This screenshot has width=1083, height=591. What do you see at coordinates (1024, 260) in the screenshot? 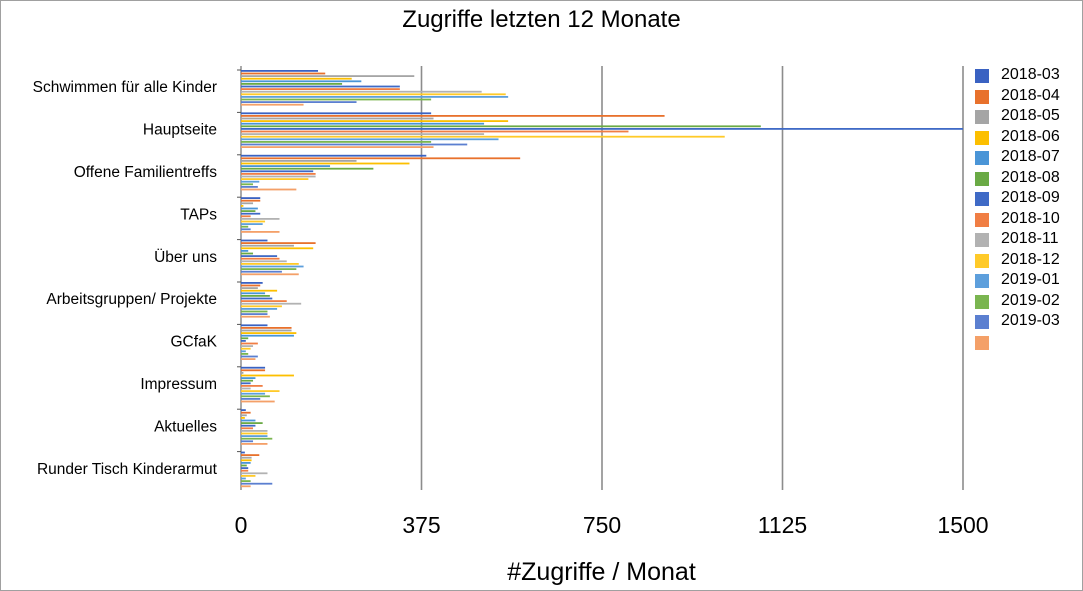
I see `legend-item: 2018-12` at bounding box center [1024, 260].